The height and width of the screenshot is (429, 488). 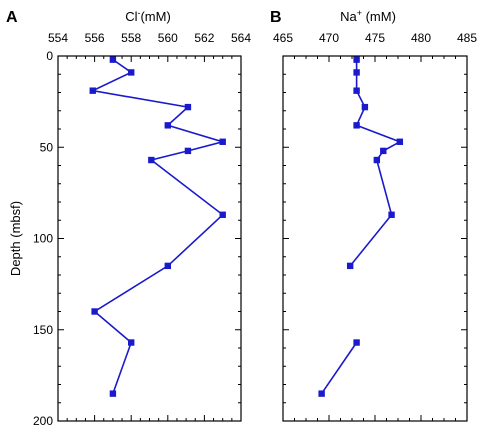 What do you see at coordinates (15, 238) in the screenshot?
I see `y-axis-title: Depth (mbsf)` at bounding box center [15, 238].